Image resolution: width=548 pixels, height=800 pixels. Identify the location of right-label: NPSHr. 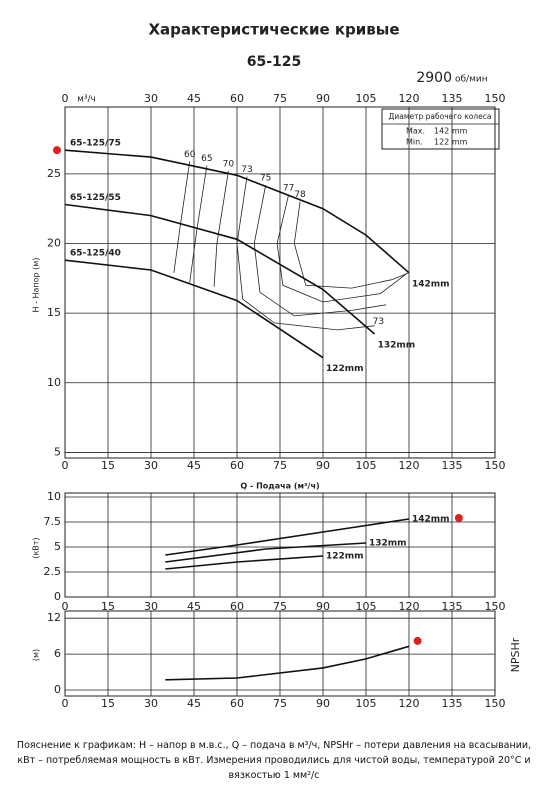
(515, 654).